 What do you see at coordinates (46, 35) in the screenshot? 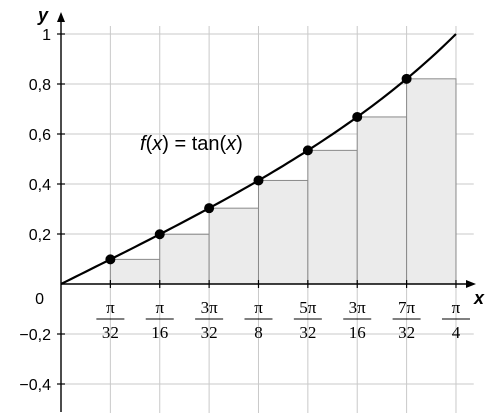
I see `y-tick-label-6: 1` at bounding box center [46, 35].